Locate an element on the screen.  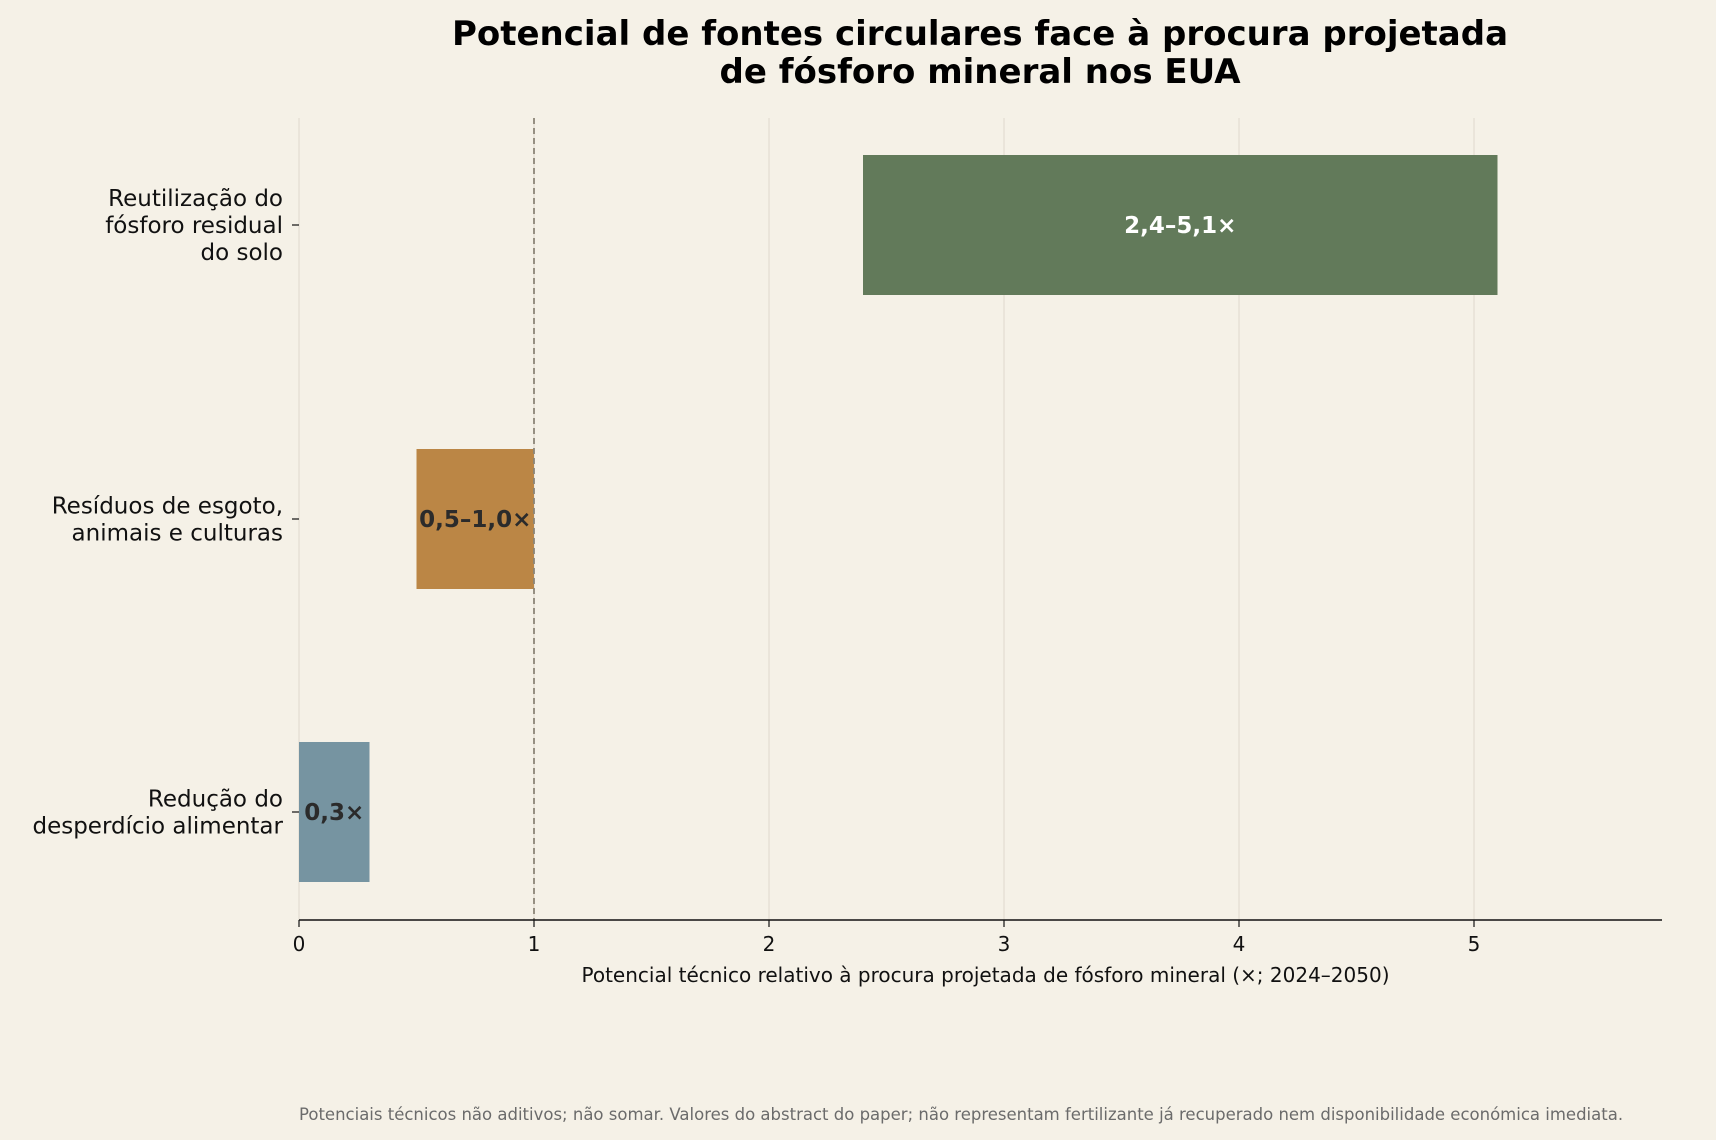
x-tick-label-4: 4 is located at coordinates (1239, 944).